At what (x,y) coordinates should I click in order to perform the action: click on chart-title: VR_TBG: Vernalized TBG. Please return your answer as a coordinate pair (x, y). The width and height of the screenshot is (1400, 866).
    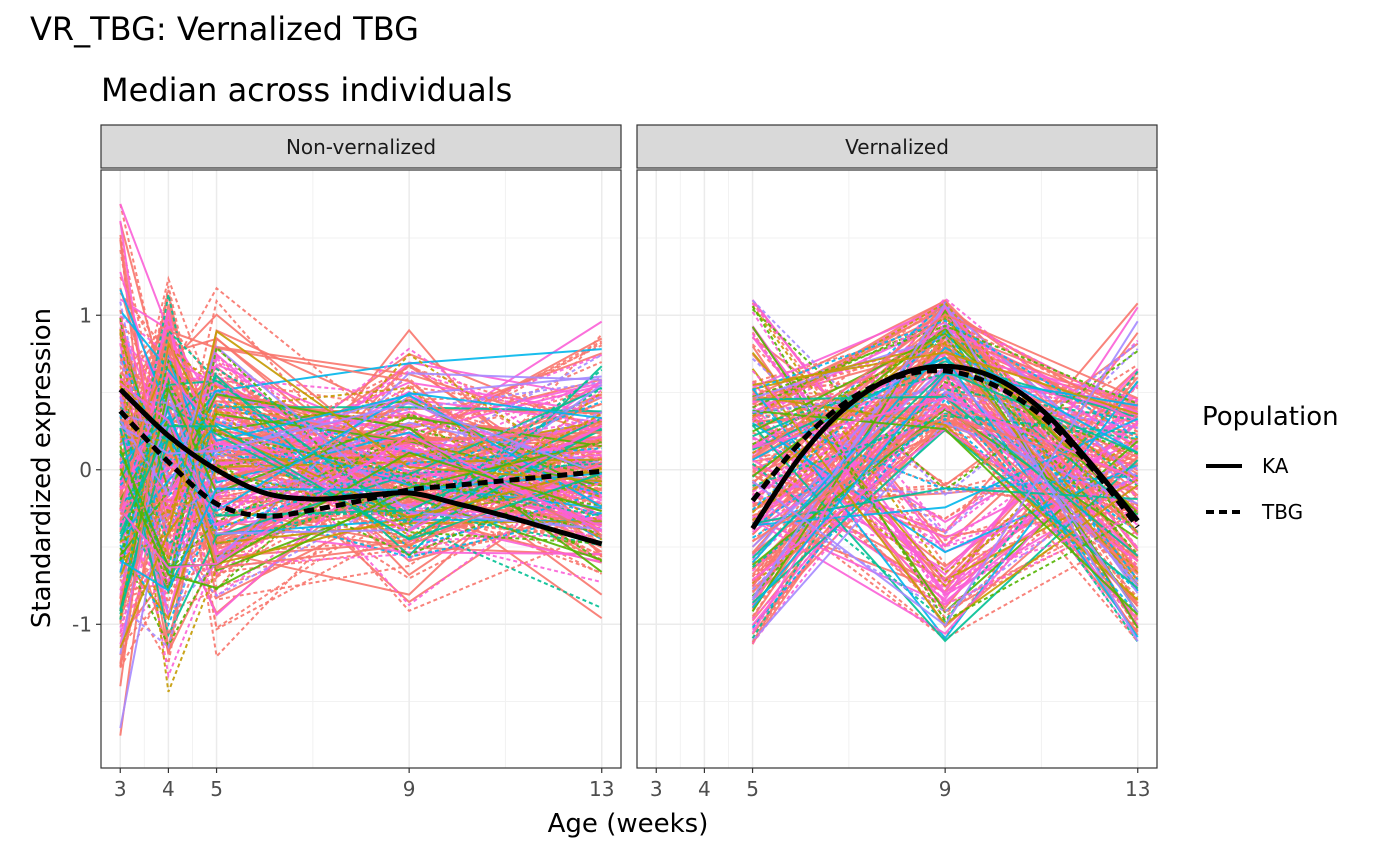
    Looking at the image, I should click on (224, 29).